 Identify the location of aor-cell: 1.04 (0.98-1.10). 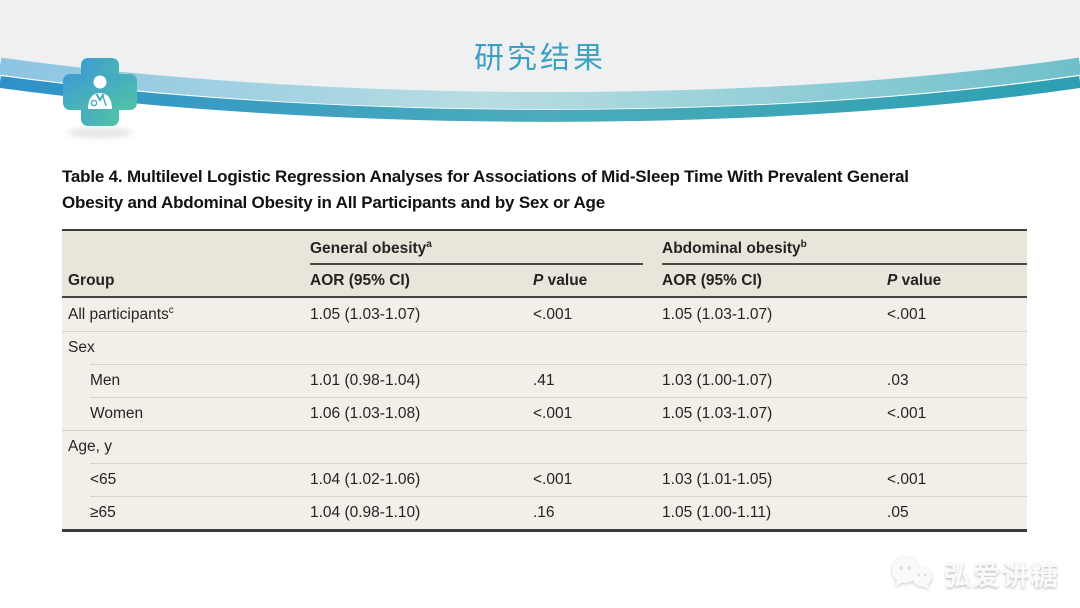
(421, 512).